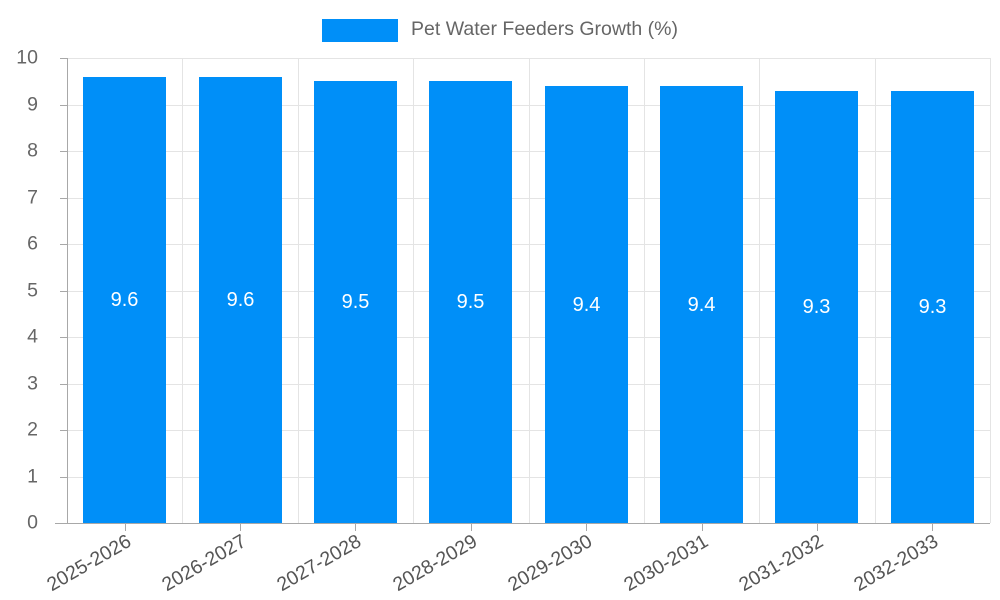  I want to click on y-axis-line, so click(67, 290).